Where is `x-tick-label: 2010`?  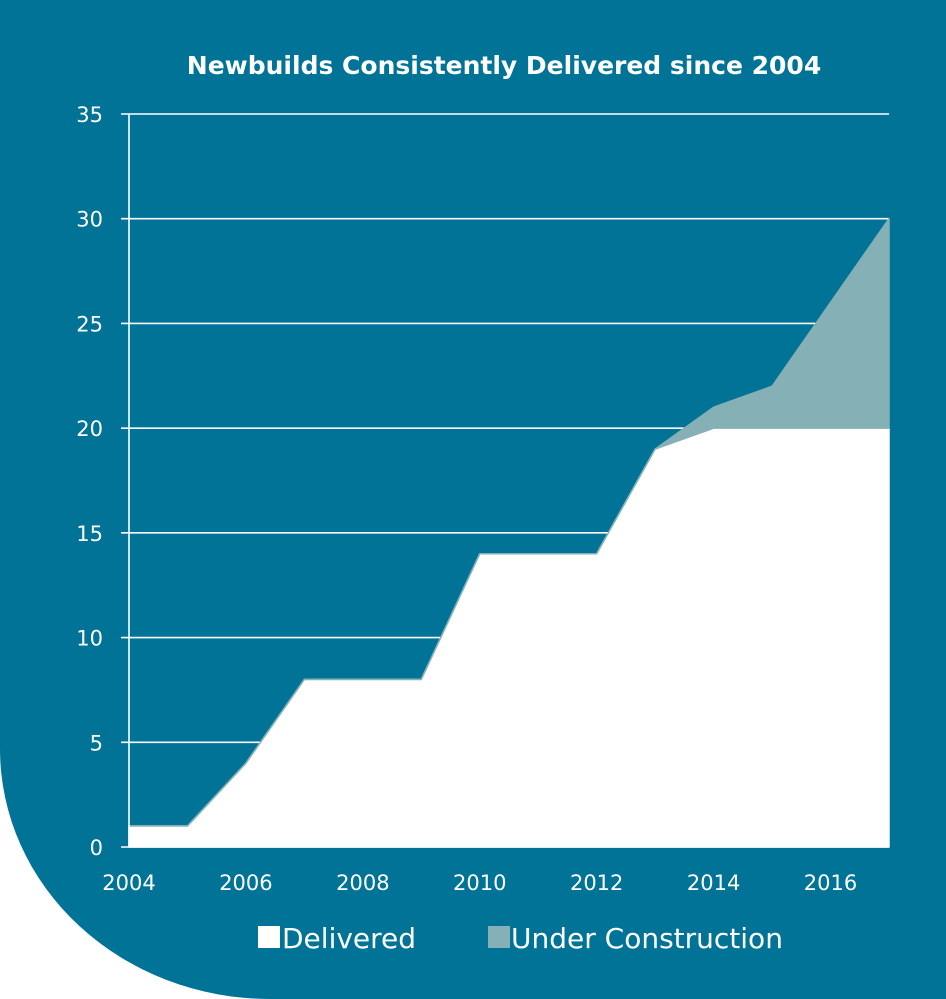
x-tick-label: 2010 is located at coordinates (479, 883).